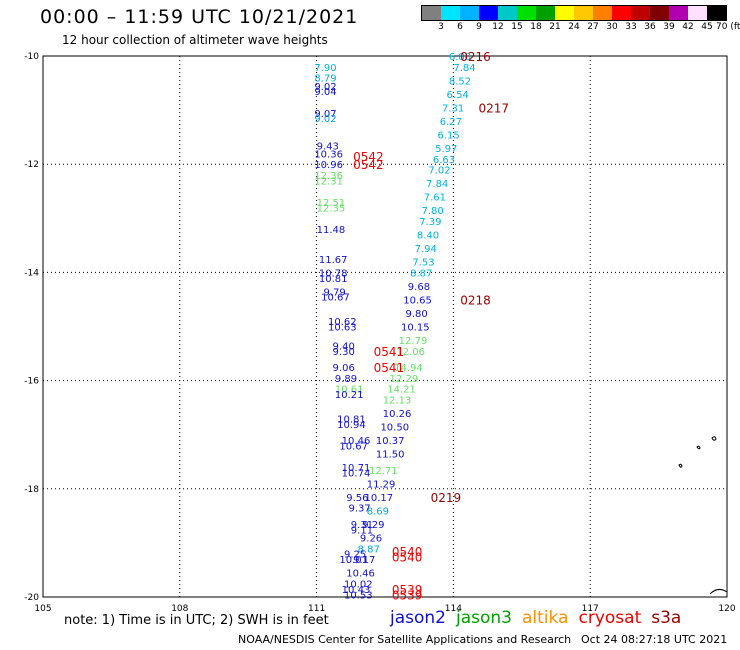 The image size is (740, 650). Describe the element at coordinates (439, 171) in the screenshot. I see `wave-height-label: 7.02` at that location.